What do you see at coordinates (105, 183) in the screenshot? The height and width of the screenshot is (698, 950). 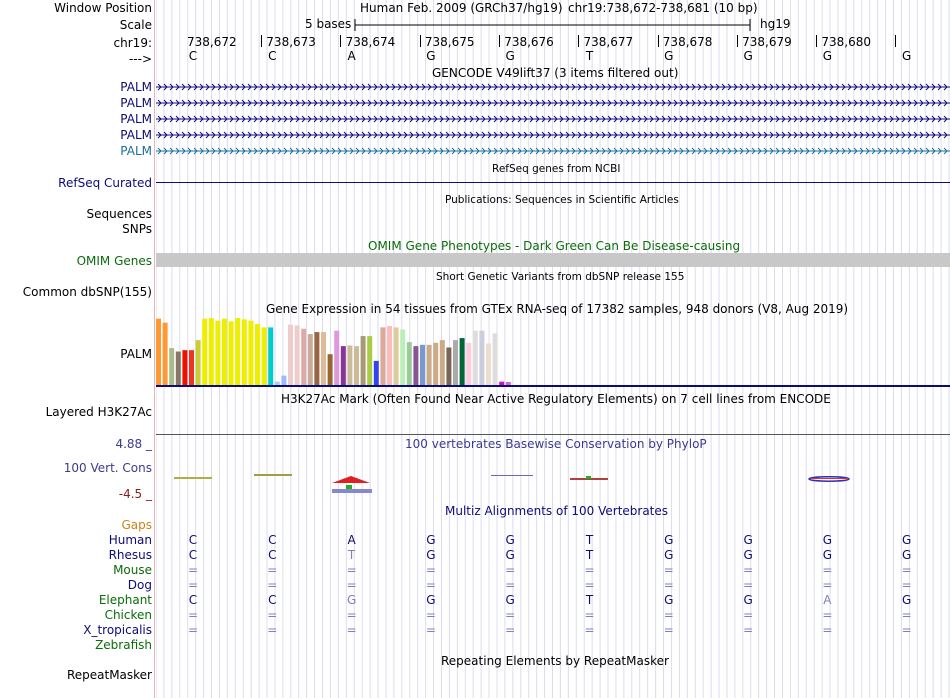 I see `refseq-track-label: RefSeq Curated` at bounding box center [105, 183].